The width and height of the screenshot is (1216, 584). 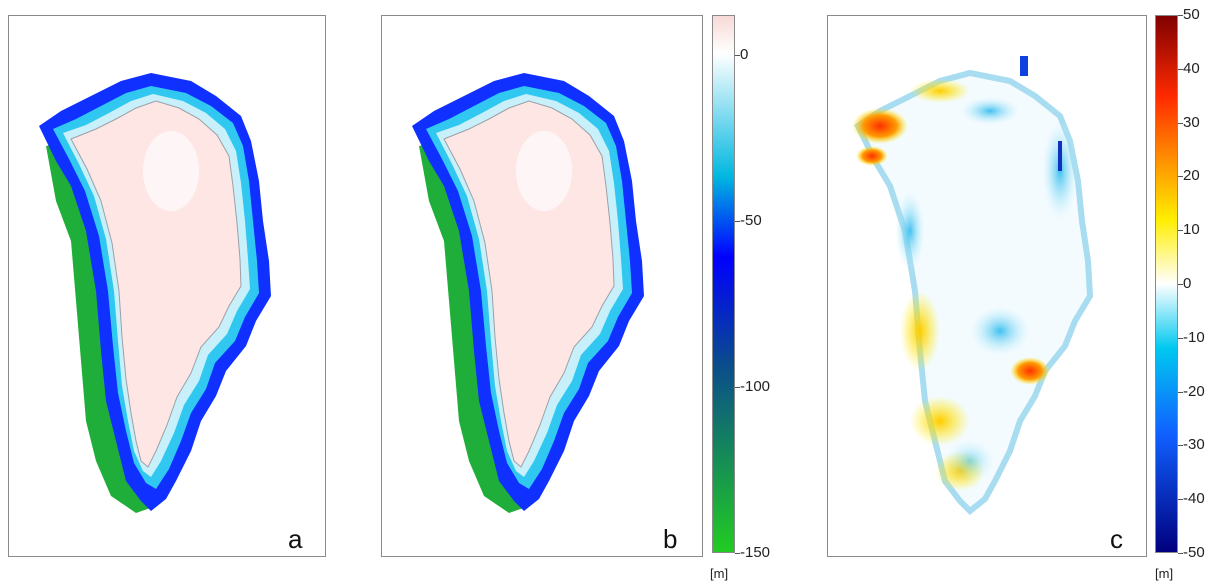 What do you see at coordinates (1194, 391) in the screenshot?
I see `colorbar-tick-label: -20` at bounding box center [1194, 391].